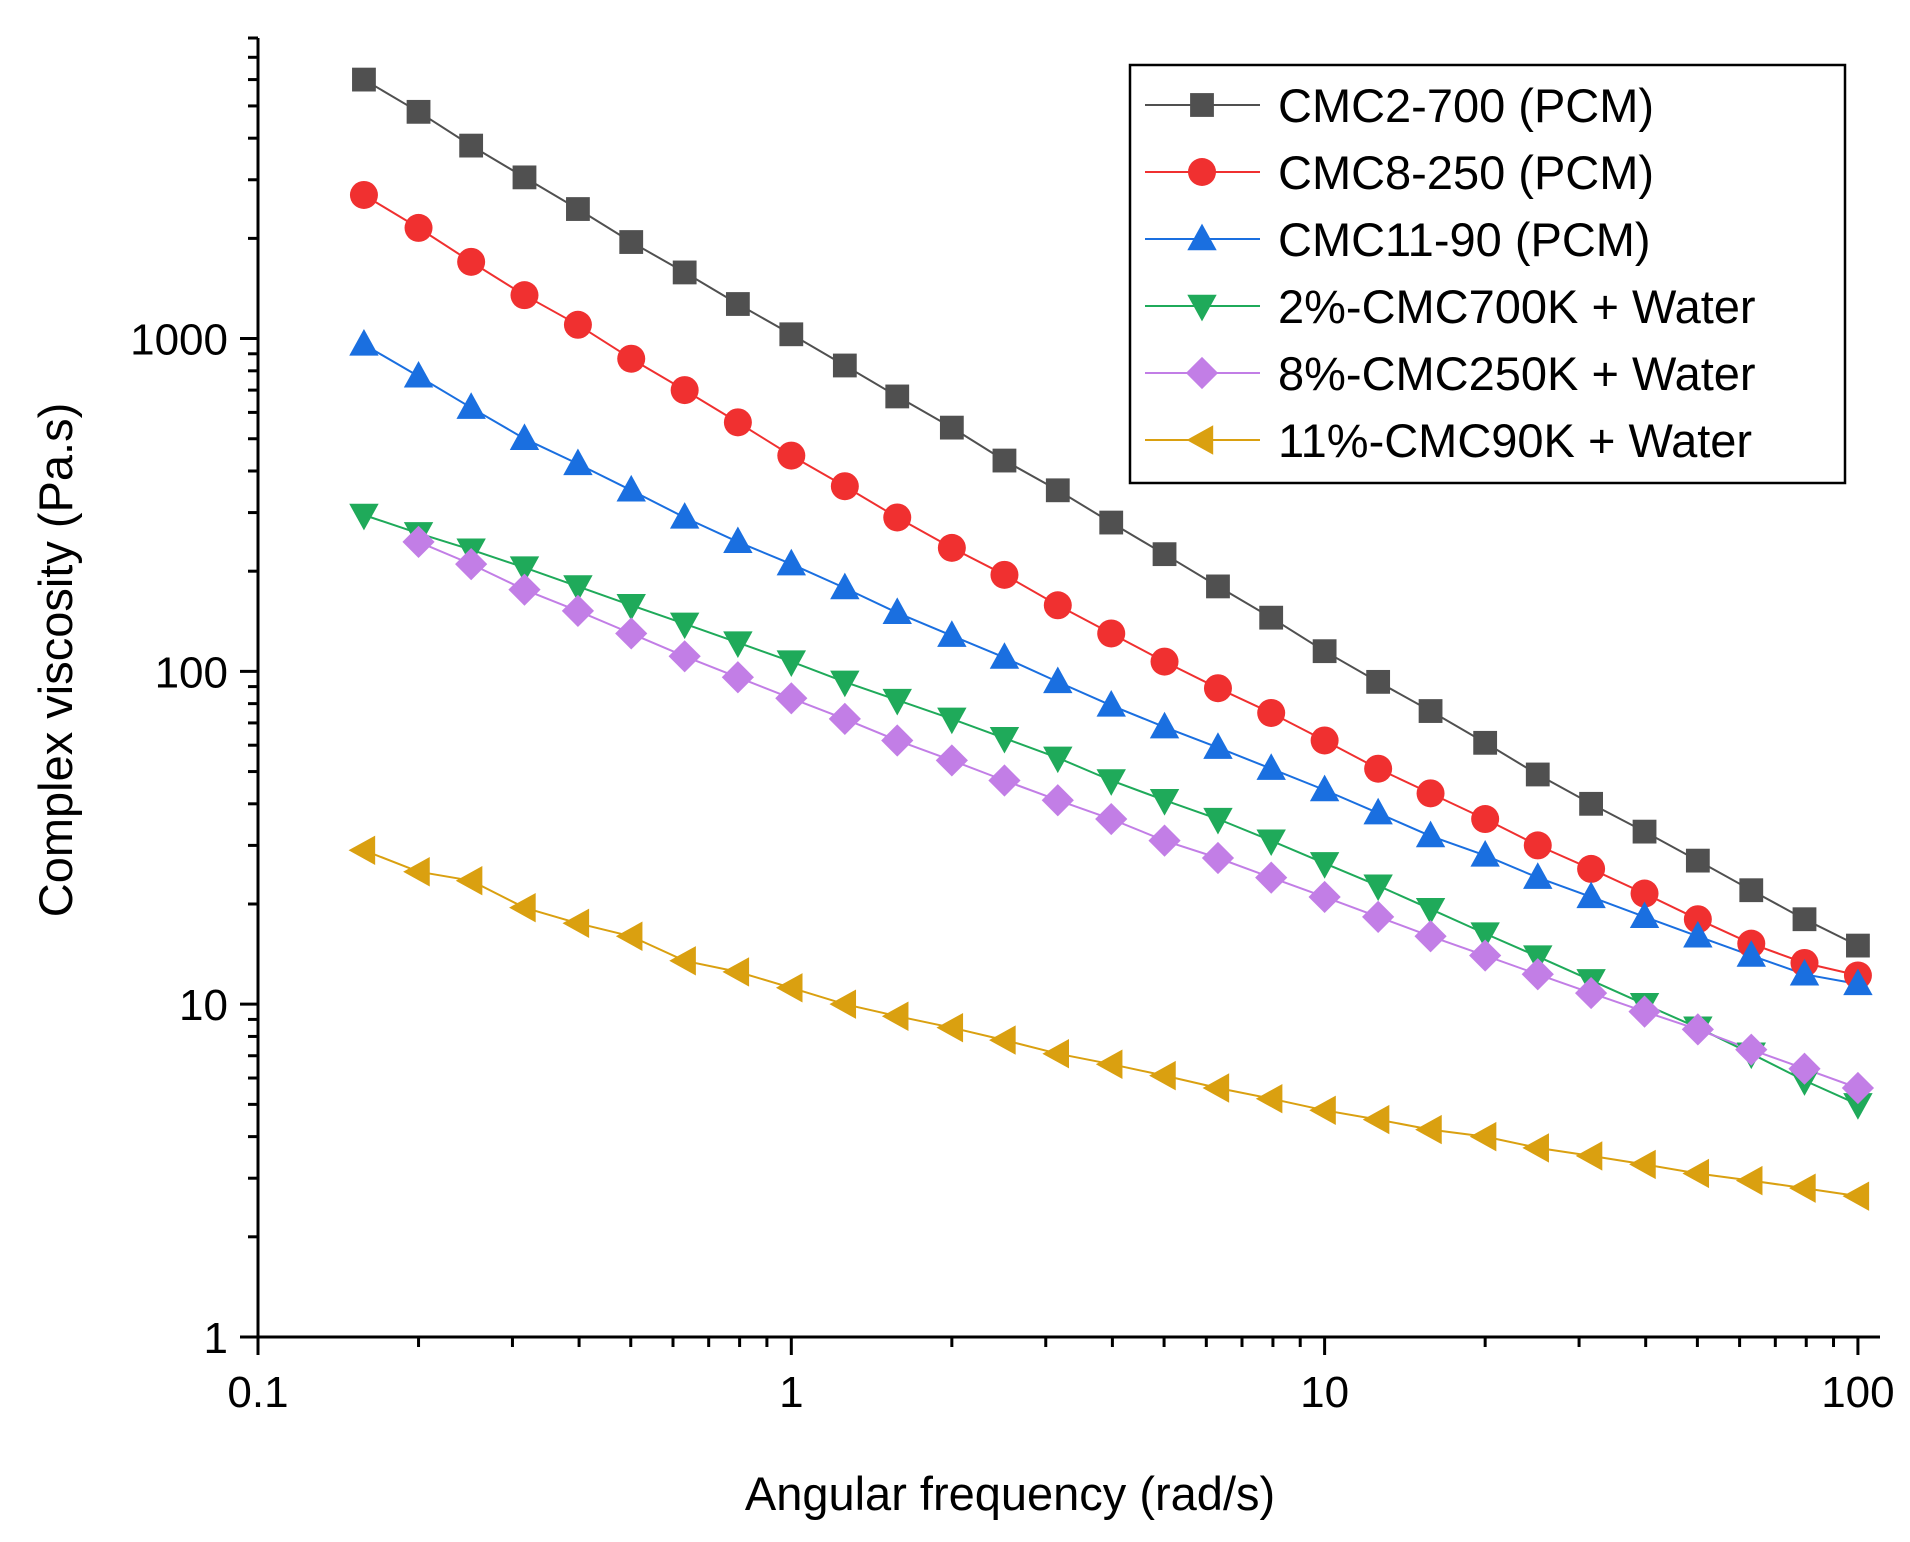 The width and height of the screenshot is (1910, 1542). What do you see at coordinates (1857, 1392) in the screenshot?
I see `x-tick-label: 100` at bounding box center [1857, 1392].